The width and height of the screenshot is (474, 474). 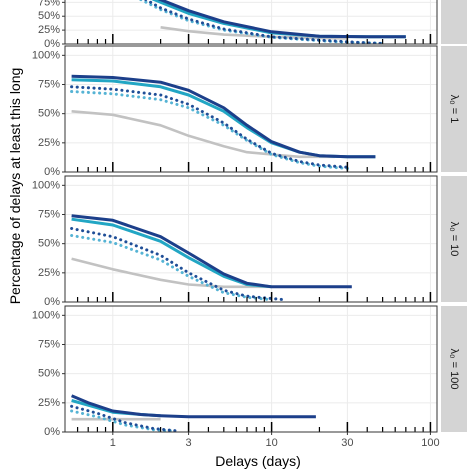 I want to click on panel-1: 0% 25% 50% 75%, so click(x=252, y=25).